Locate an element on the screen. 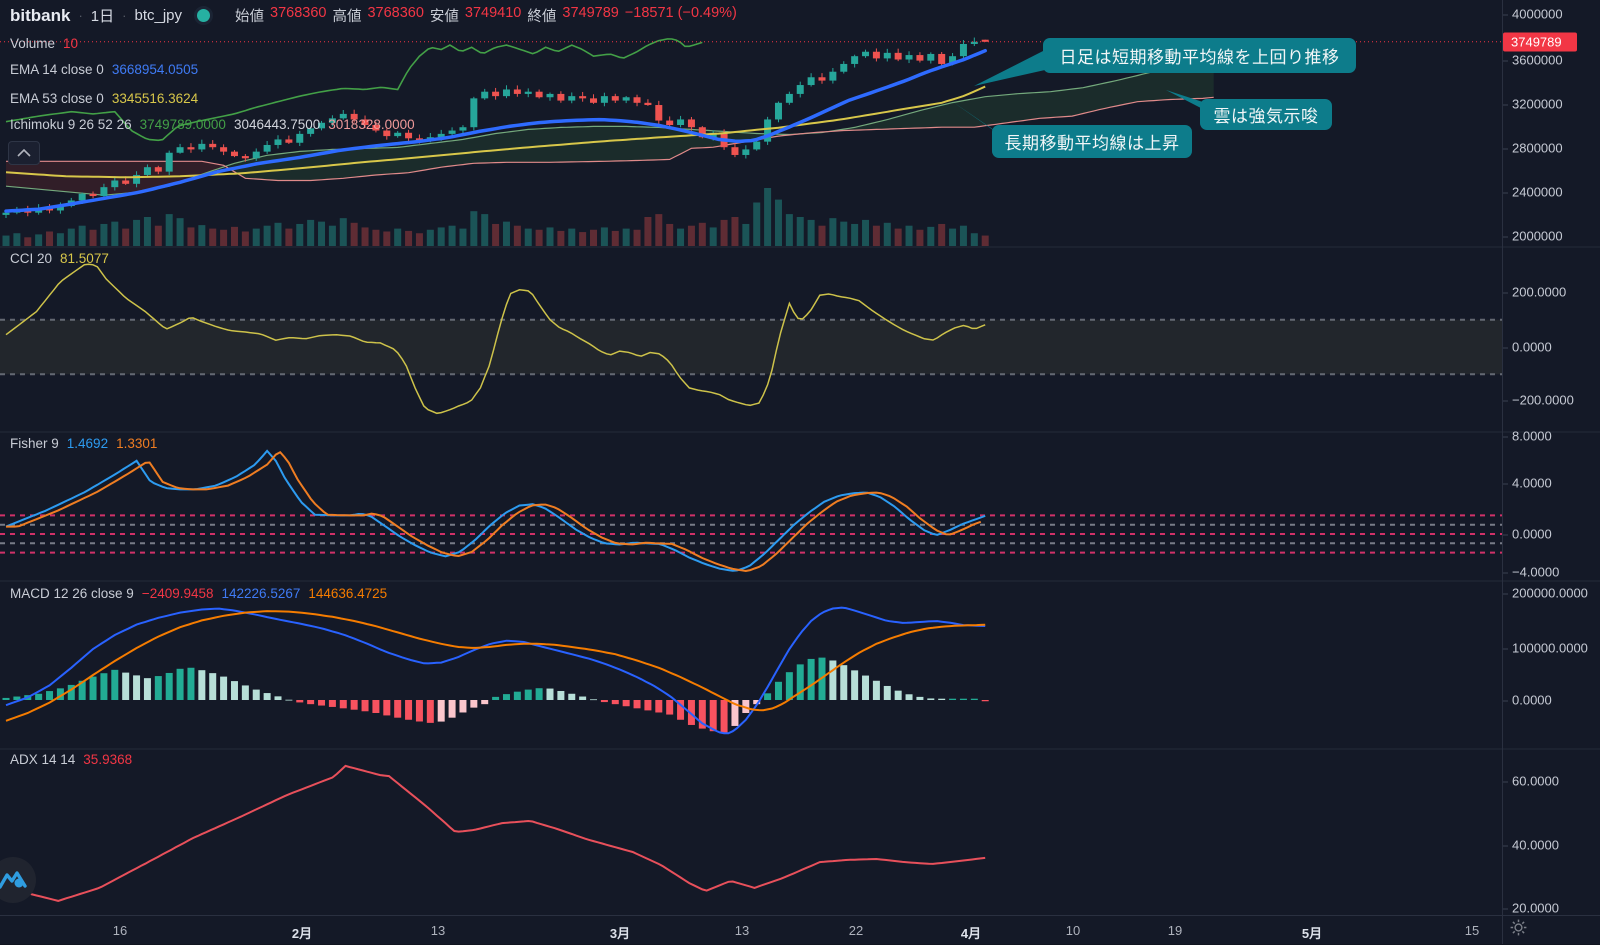  market-status-icon is located at coordinates (204, 15).